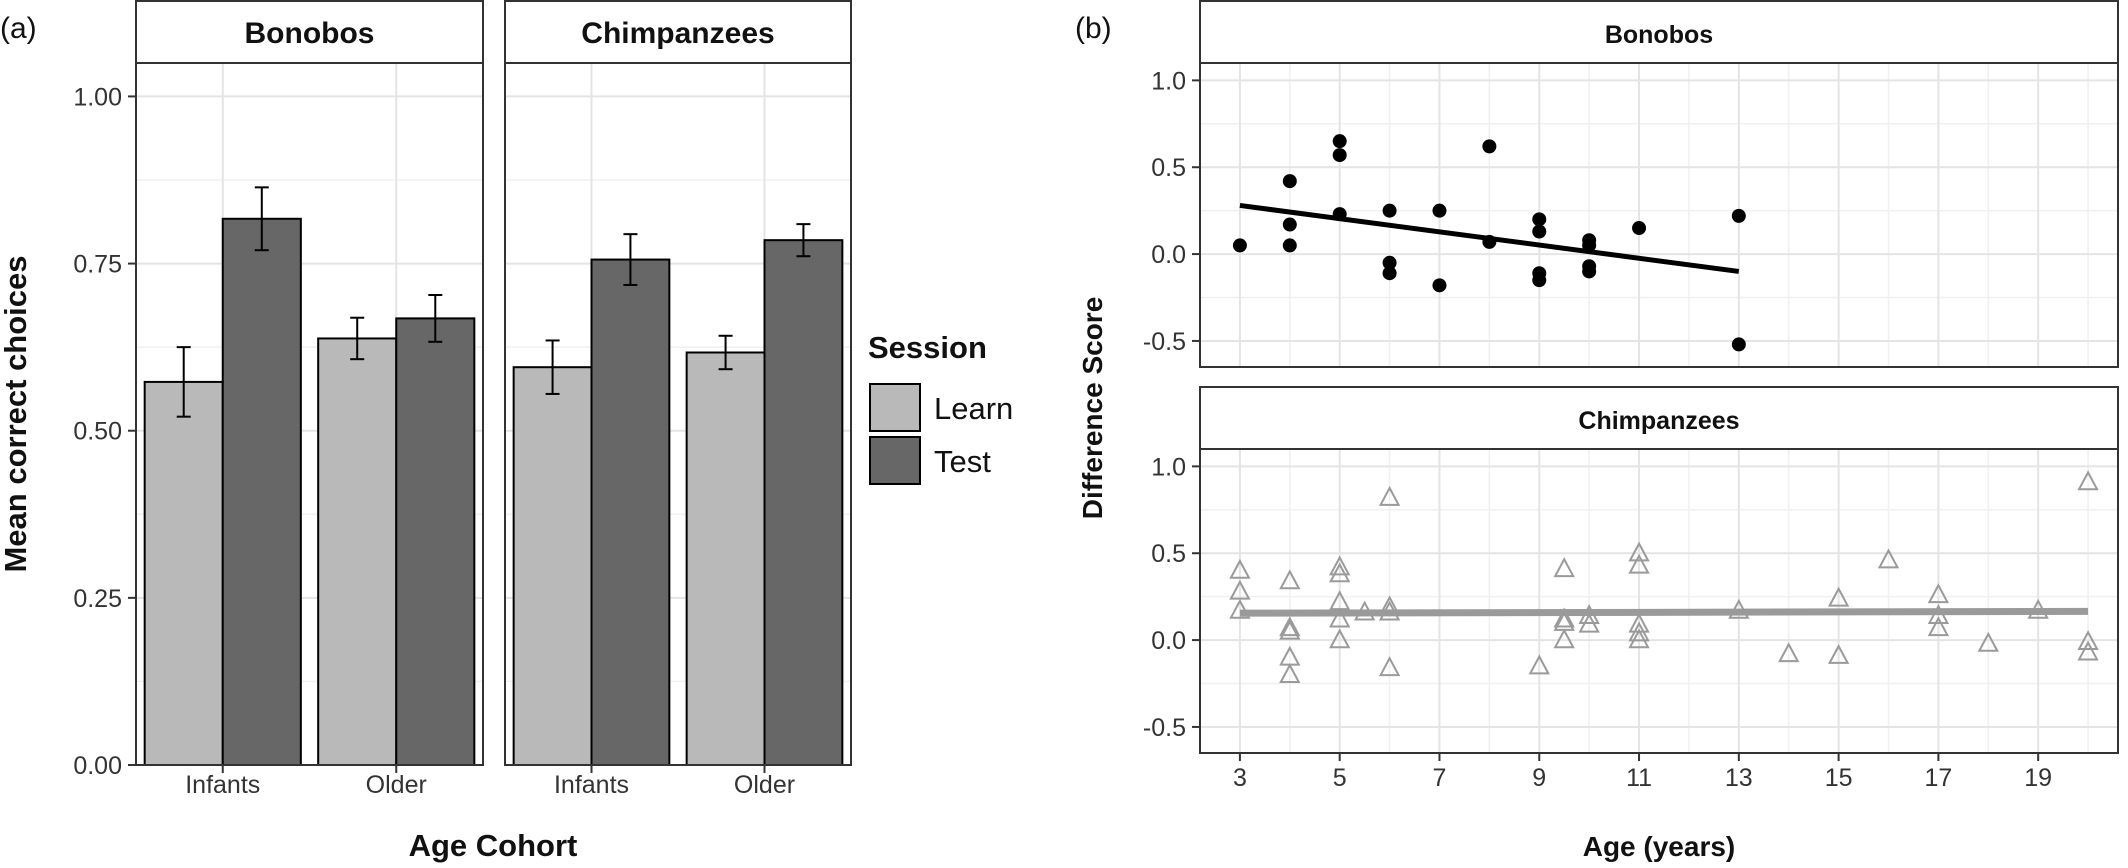 This screenshot has width=2128, height=868. Describe the element at coordinates (1440, 778) in the screenshot. I see `x-tick-label: 7` at that location.